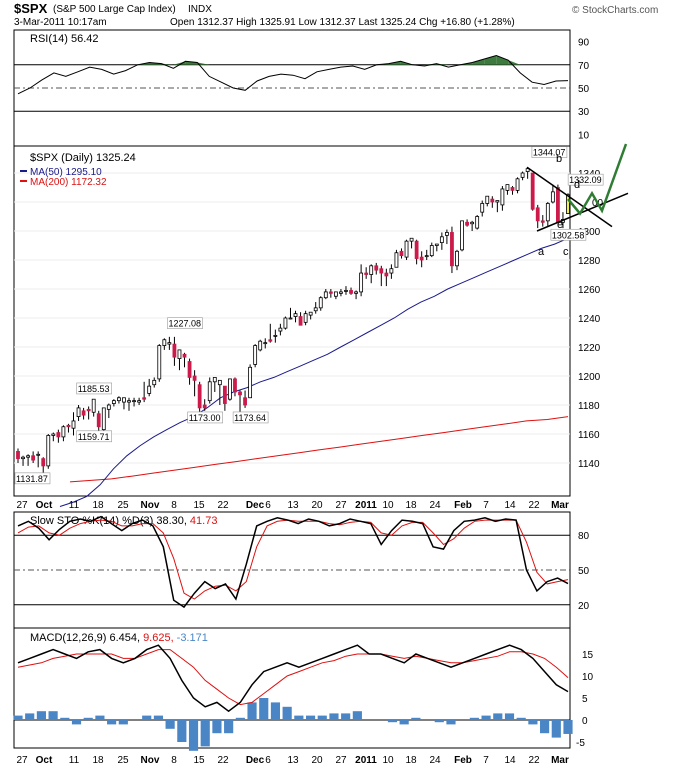 The image size is (678, 770). I want to click on x-axis-label: 2011, so click(366, 505).